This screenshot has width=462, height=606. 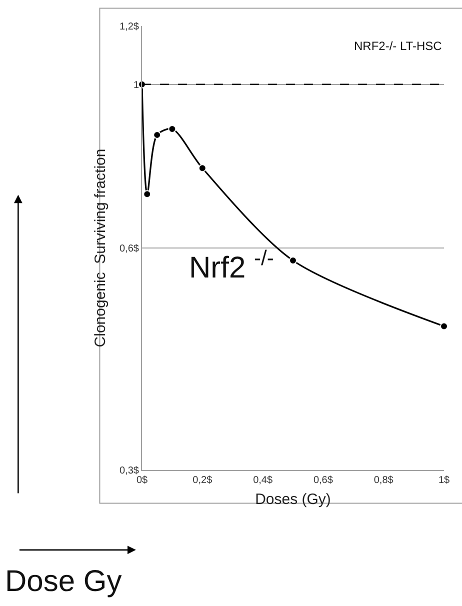 I want to click on x-tick-label: 0,2$, so click(x=202, y=480).